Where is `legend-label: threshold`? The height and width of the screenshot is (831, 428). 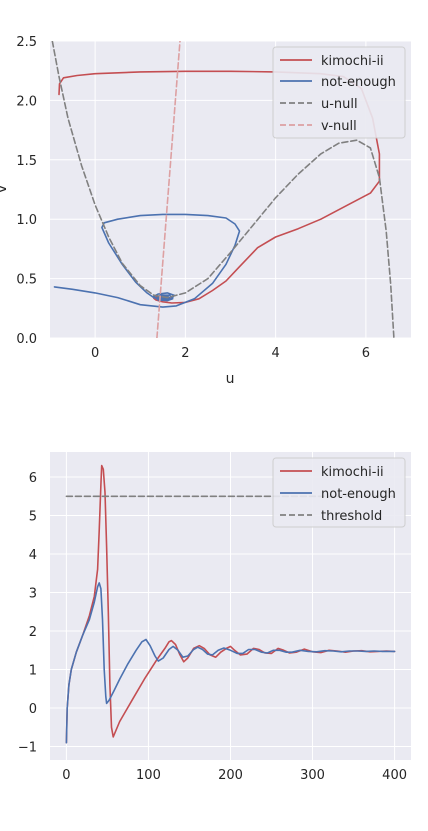
legend-label: threshold is located at coordinates (351, 516).